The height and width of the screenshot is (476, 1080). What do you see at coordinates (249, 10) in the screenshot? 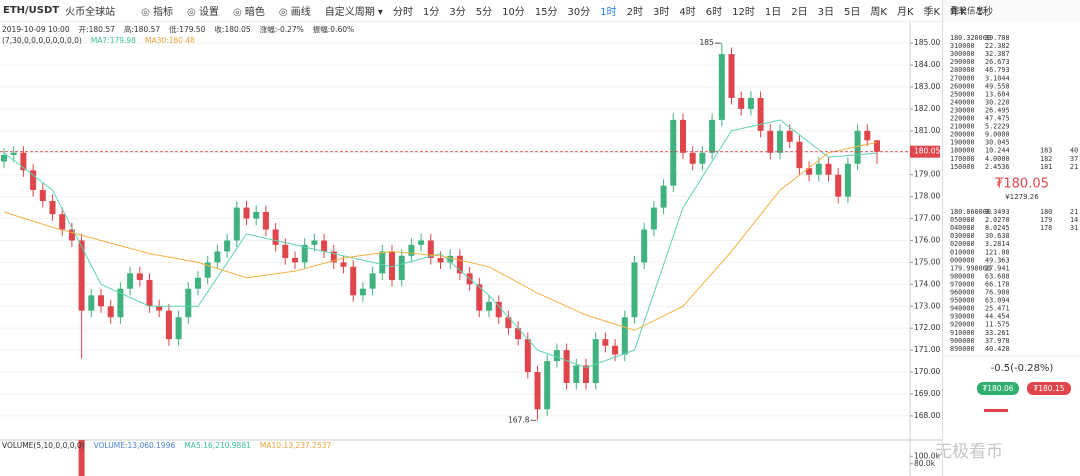
I see `tool-button: 暗色` at bounding box center [249, 10].